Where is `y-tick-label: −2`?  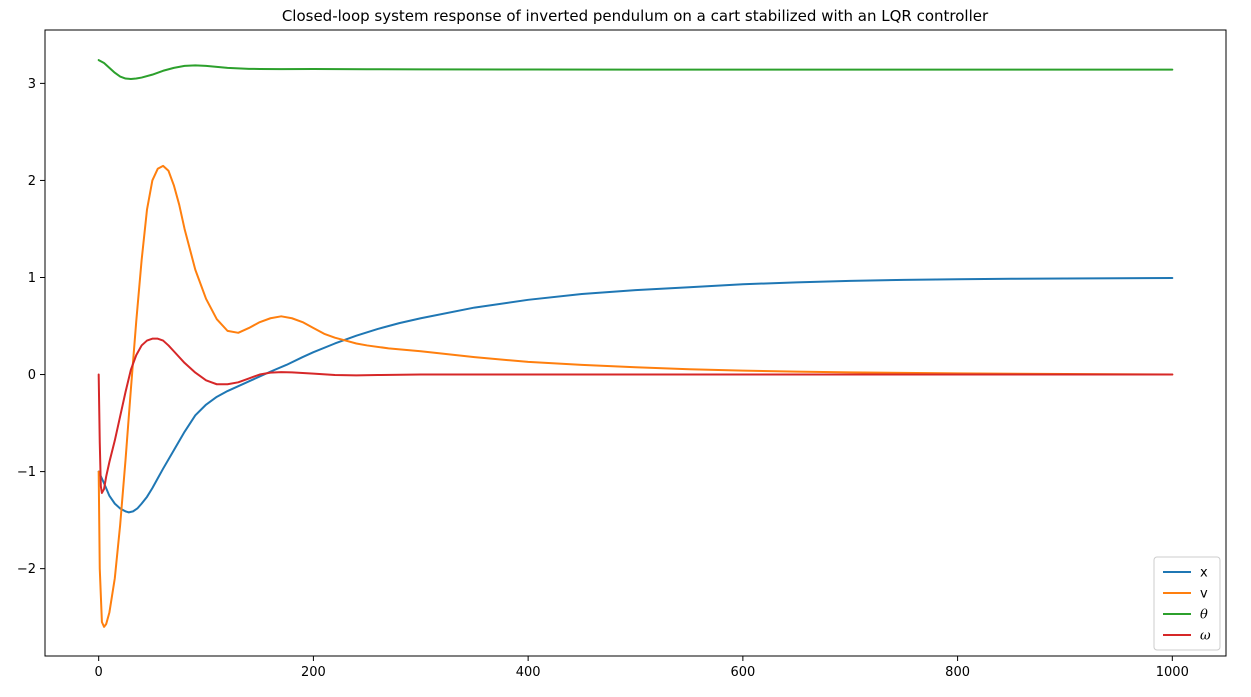 y-tick-label: −2 is located at coordinates (26, 569).